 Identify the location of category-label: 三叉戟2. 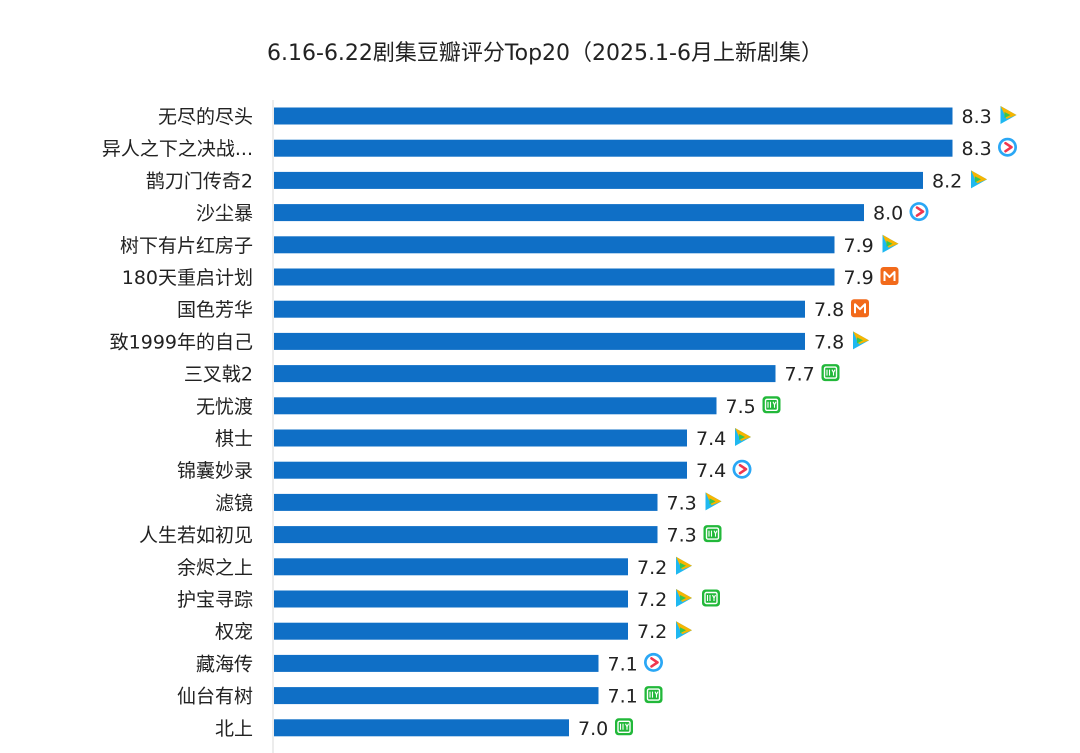
(218, 375).